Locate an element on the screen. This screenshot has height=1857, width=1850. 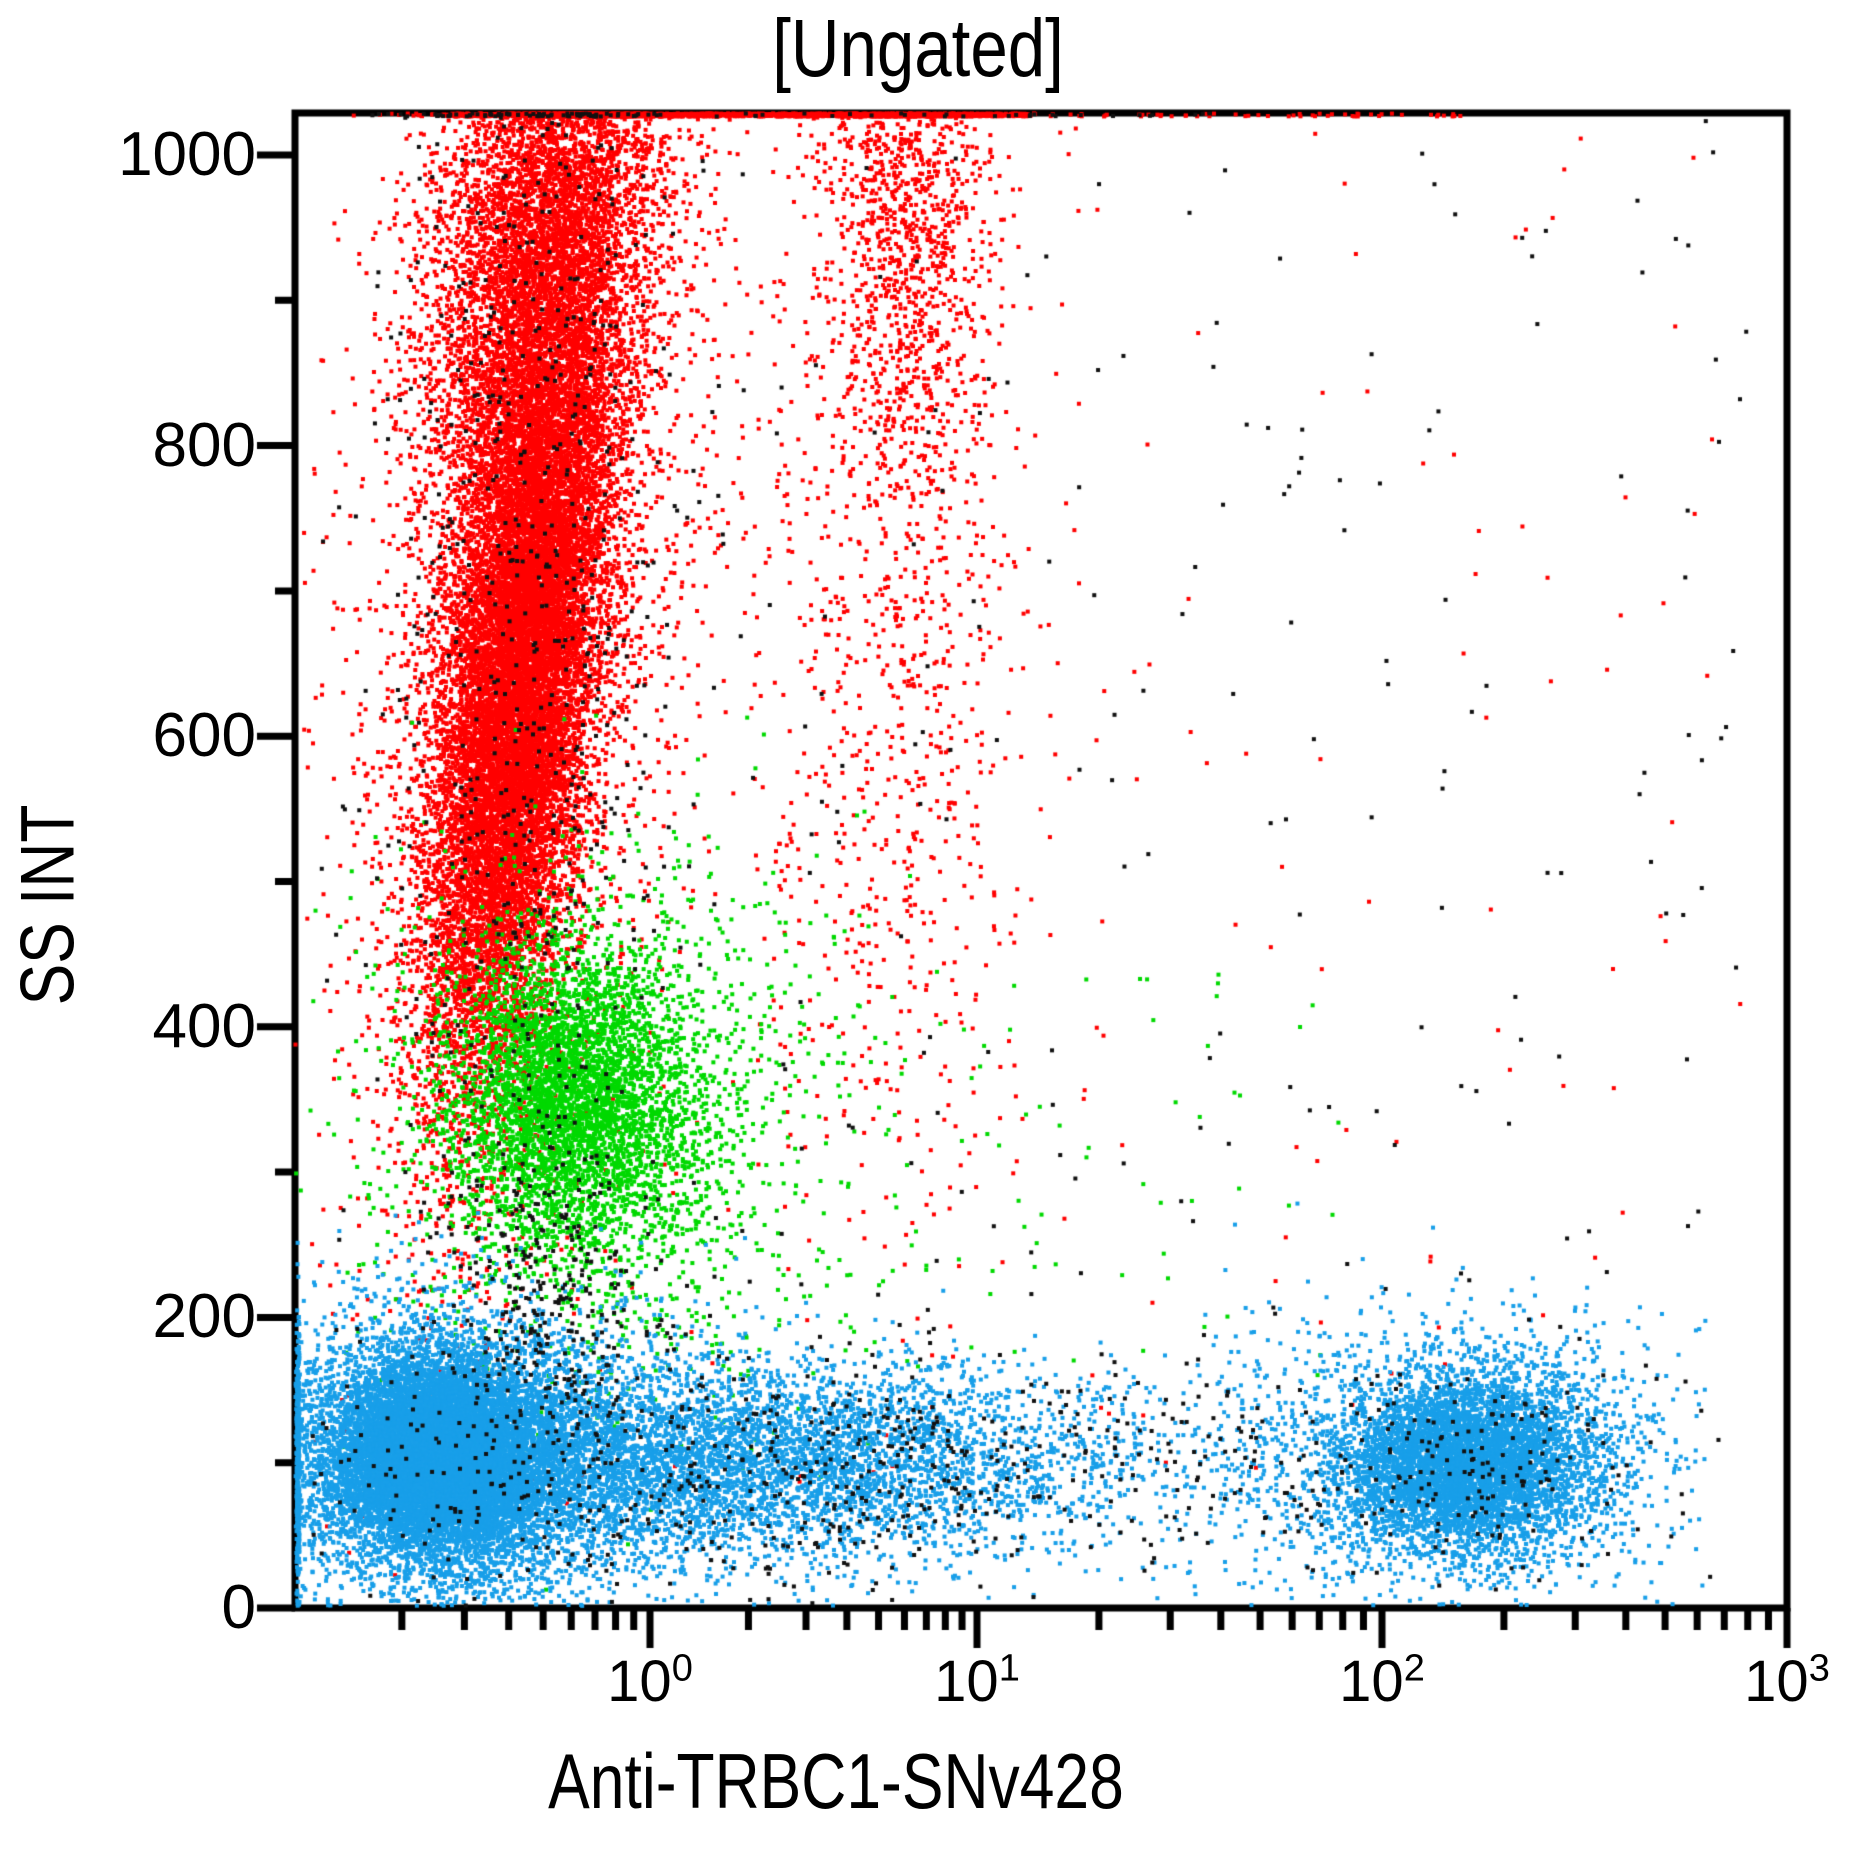
x-tick-label-10e3: 10³ is located at coordinates (1787, 1680).